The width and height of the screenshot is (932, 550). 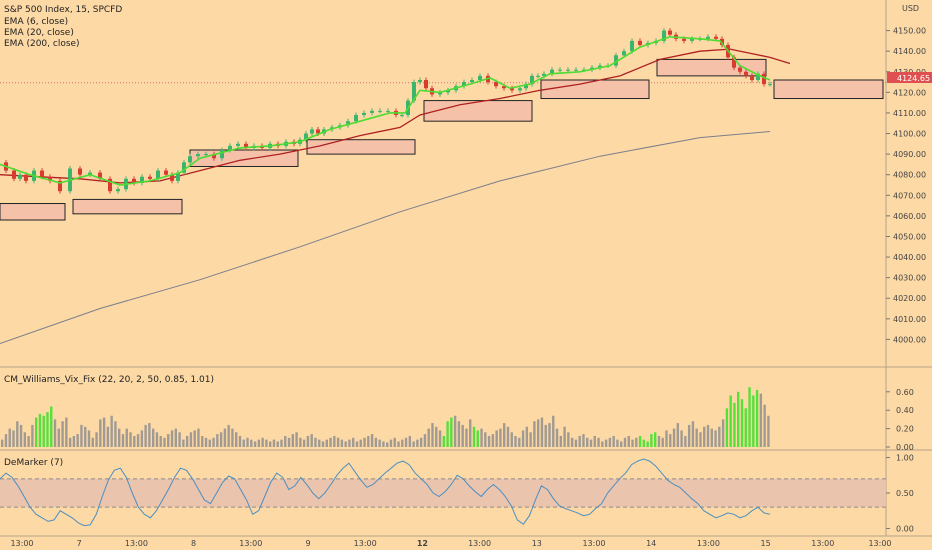 I want to click on demarker-title: DeMarker (7), so click(x=33, y=463).